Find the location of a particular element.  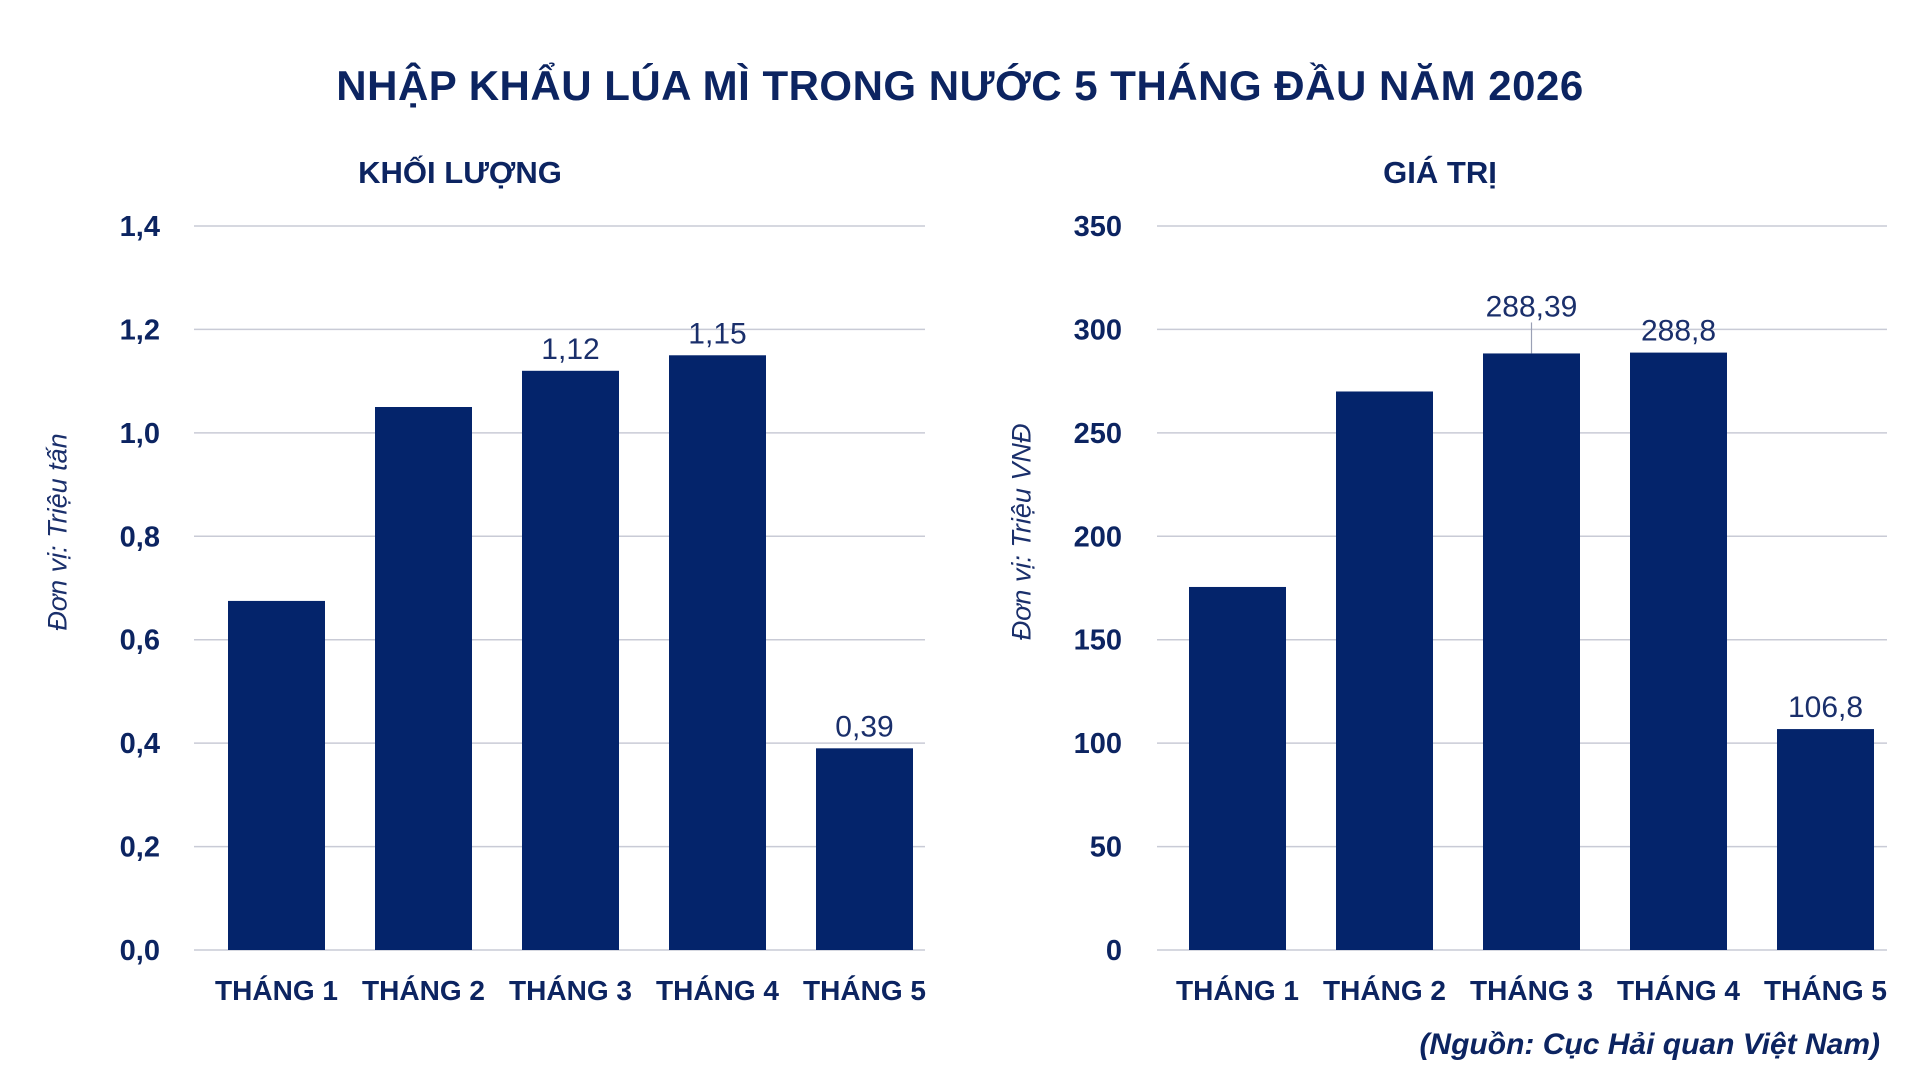

left-y-tick-label: 1,2 is located at coordinates (140, 330).